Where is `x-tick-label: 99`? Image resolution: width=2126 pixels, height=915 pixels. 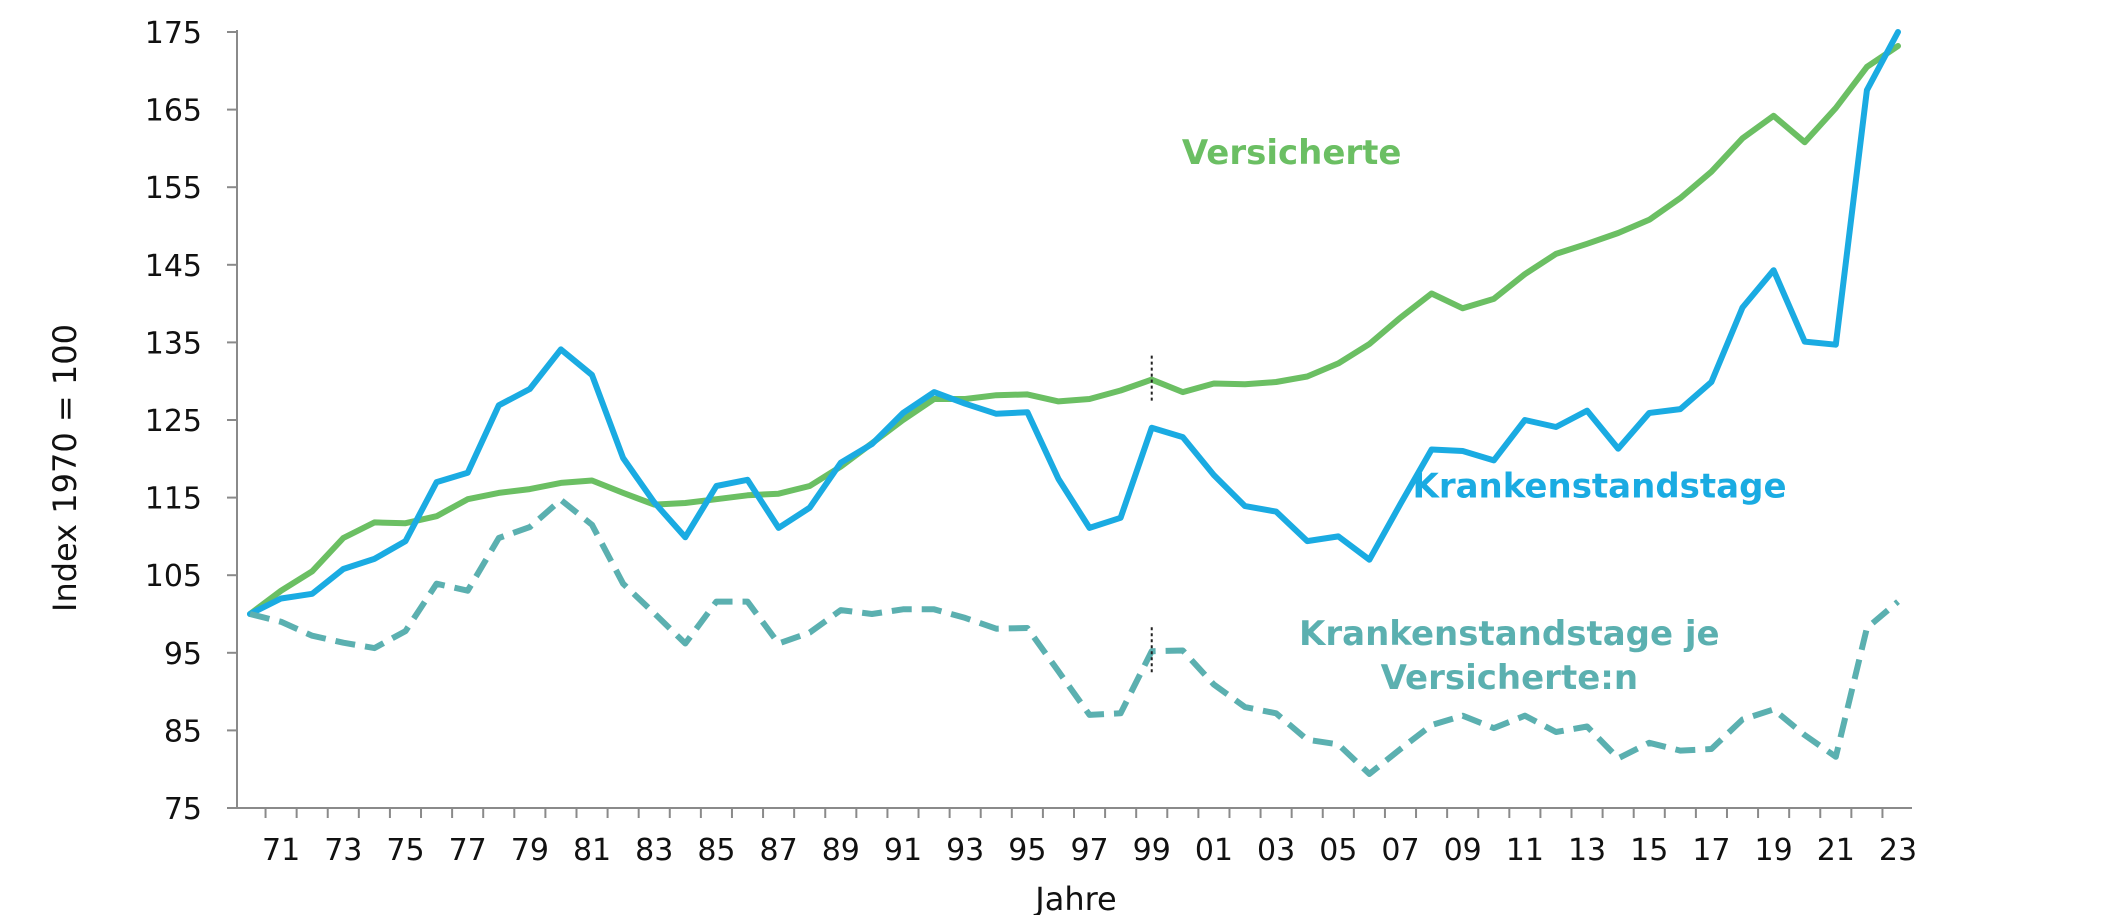 x-tick-label: 99 is located at coordinates (1152, 850).